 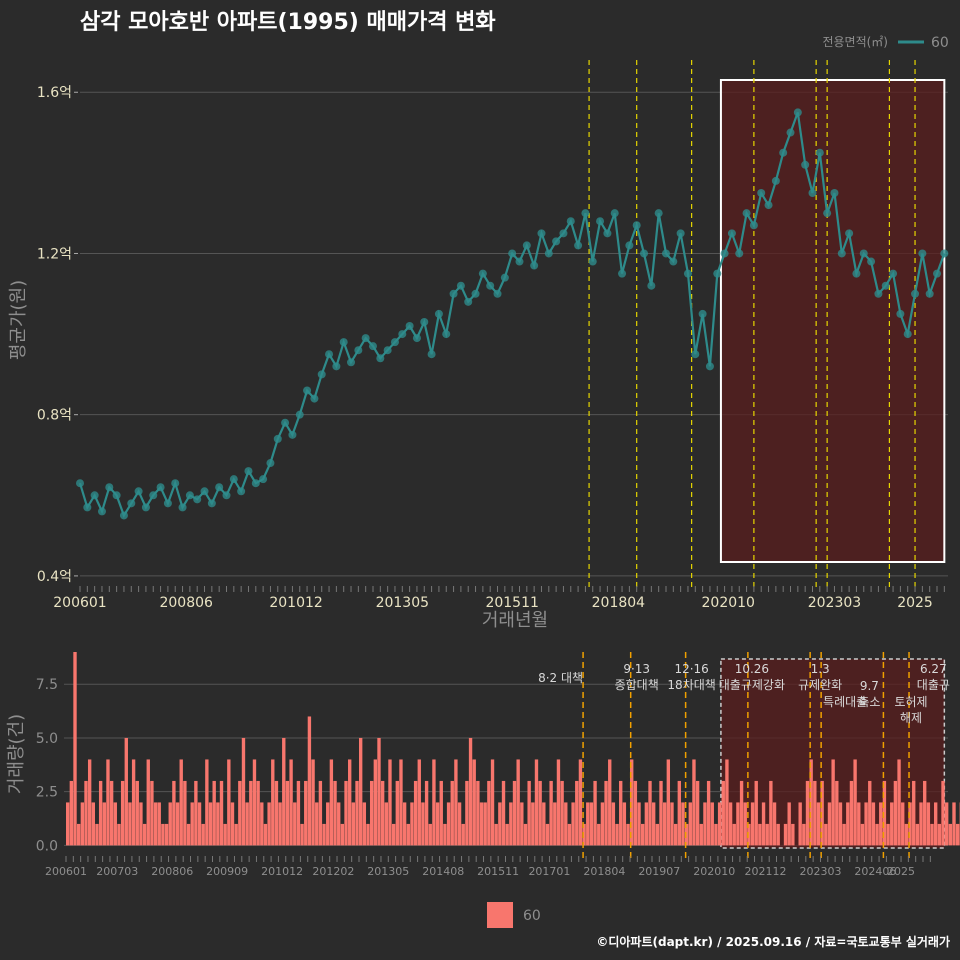 What do you see at coordinates (172, 871) in the screenshot?
I see `volume-x-tick-label: 200806` at bounding box center [172, 871].